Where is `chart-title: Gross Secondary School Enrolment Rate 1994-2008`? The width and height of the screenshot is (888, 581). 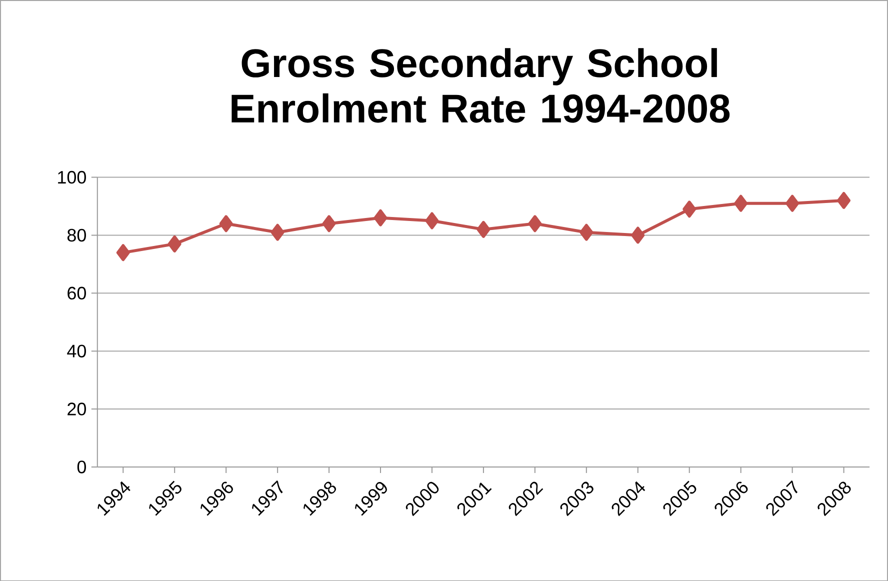
chart-title: Gross Secondary School Enrolment Rate 1994-2008 is located at coordinates (481, 85).